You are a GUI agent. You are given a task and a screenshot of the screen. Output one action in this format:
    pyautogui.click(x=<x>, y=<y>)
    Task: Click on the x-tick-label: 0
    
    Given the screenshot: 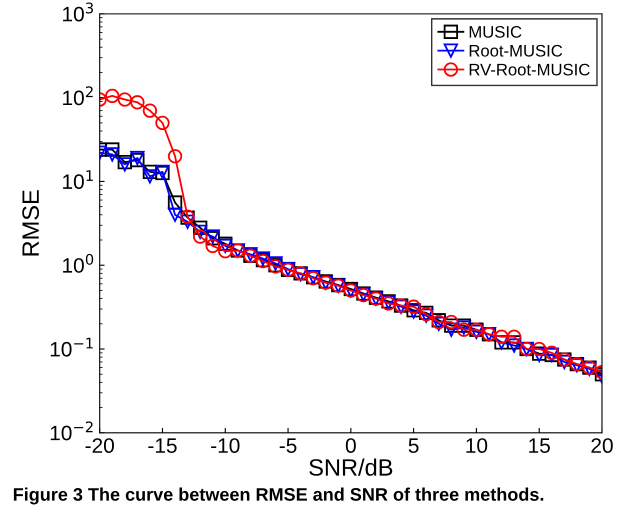 What is the action you would take?
    pyautogui.click(x=351, y=445)
    